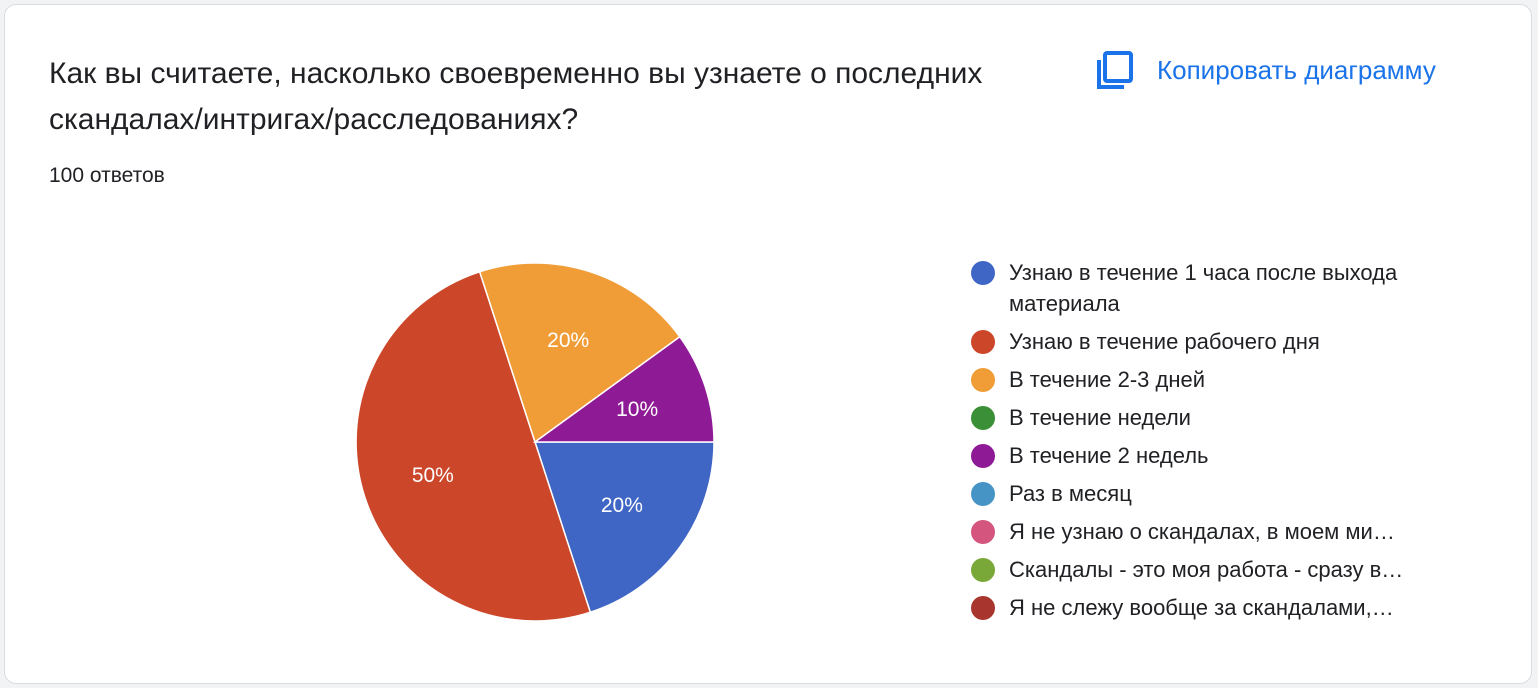  What do you see at coordinates (1109, 455) in the screenshot?
I see `legend-label: В течение 2 недель` at bounding box center [1109, 455].